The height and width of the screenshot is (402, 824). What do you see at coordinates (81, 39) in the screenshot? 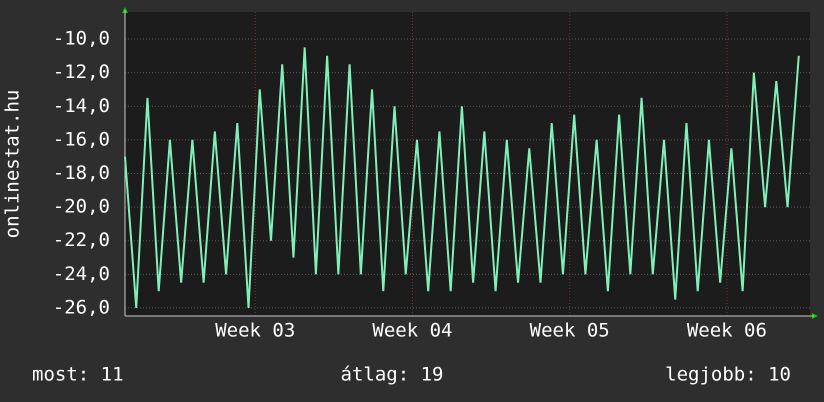
I see `y-tick-label: -10,0` at bounding box center [81, 39].